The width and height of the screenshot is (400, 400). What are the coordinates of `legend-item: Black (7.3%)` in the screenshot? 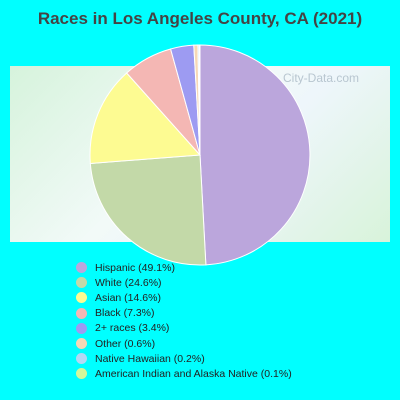 It's located at (184, 313).